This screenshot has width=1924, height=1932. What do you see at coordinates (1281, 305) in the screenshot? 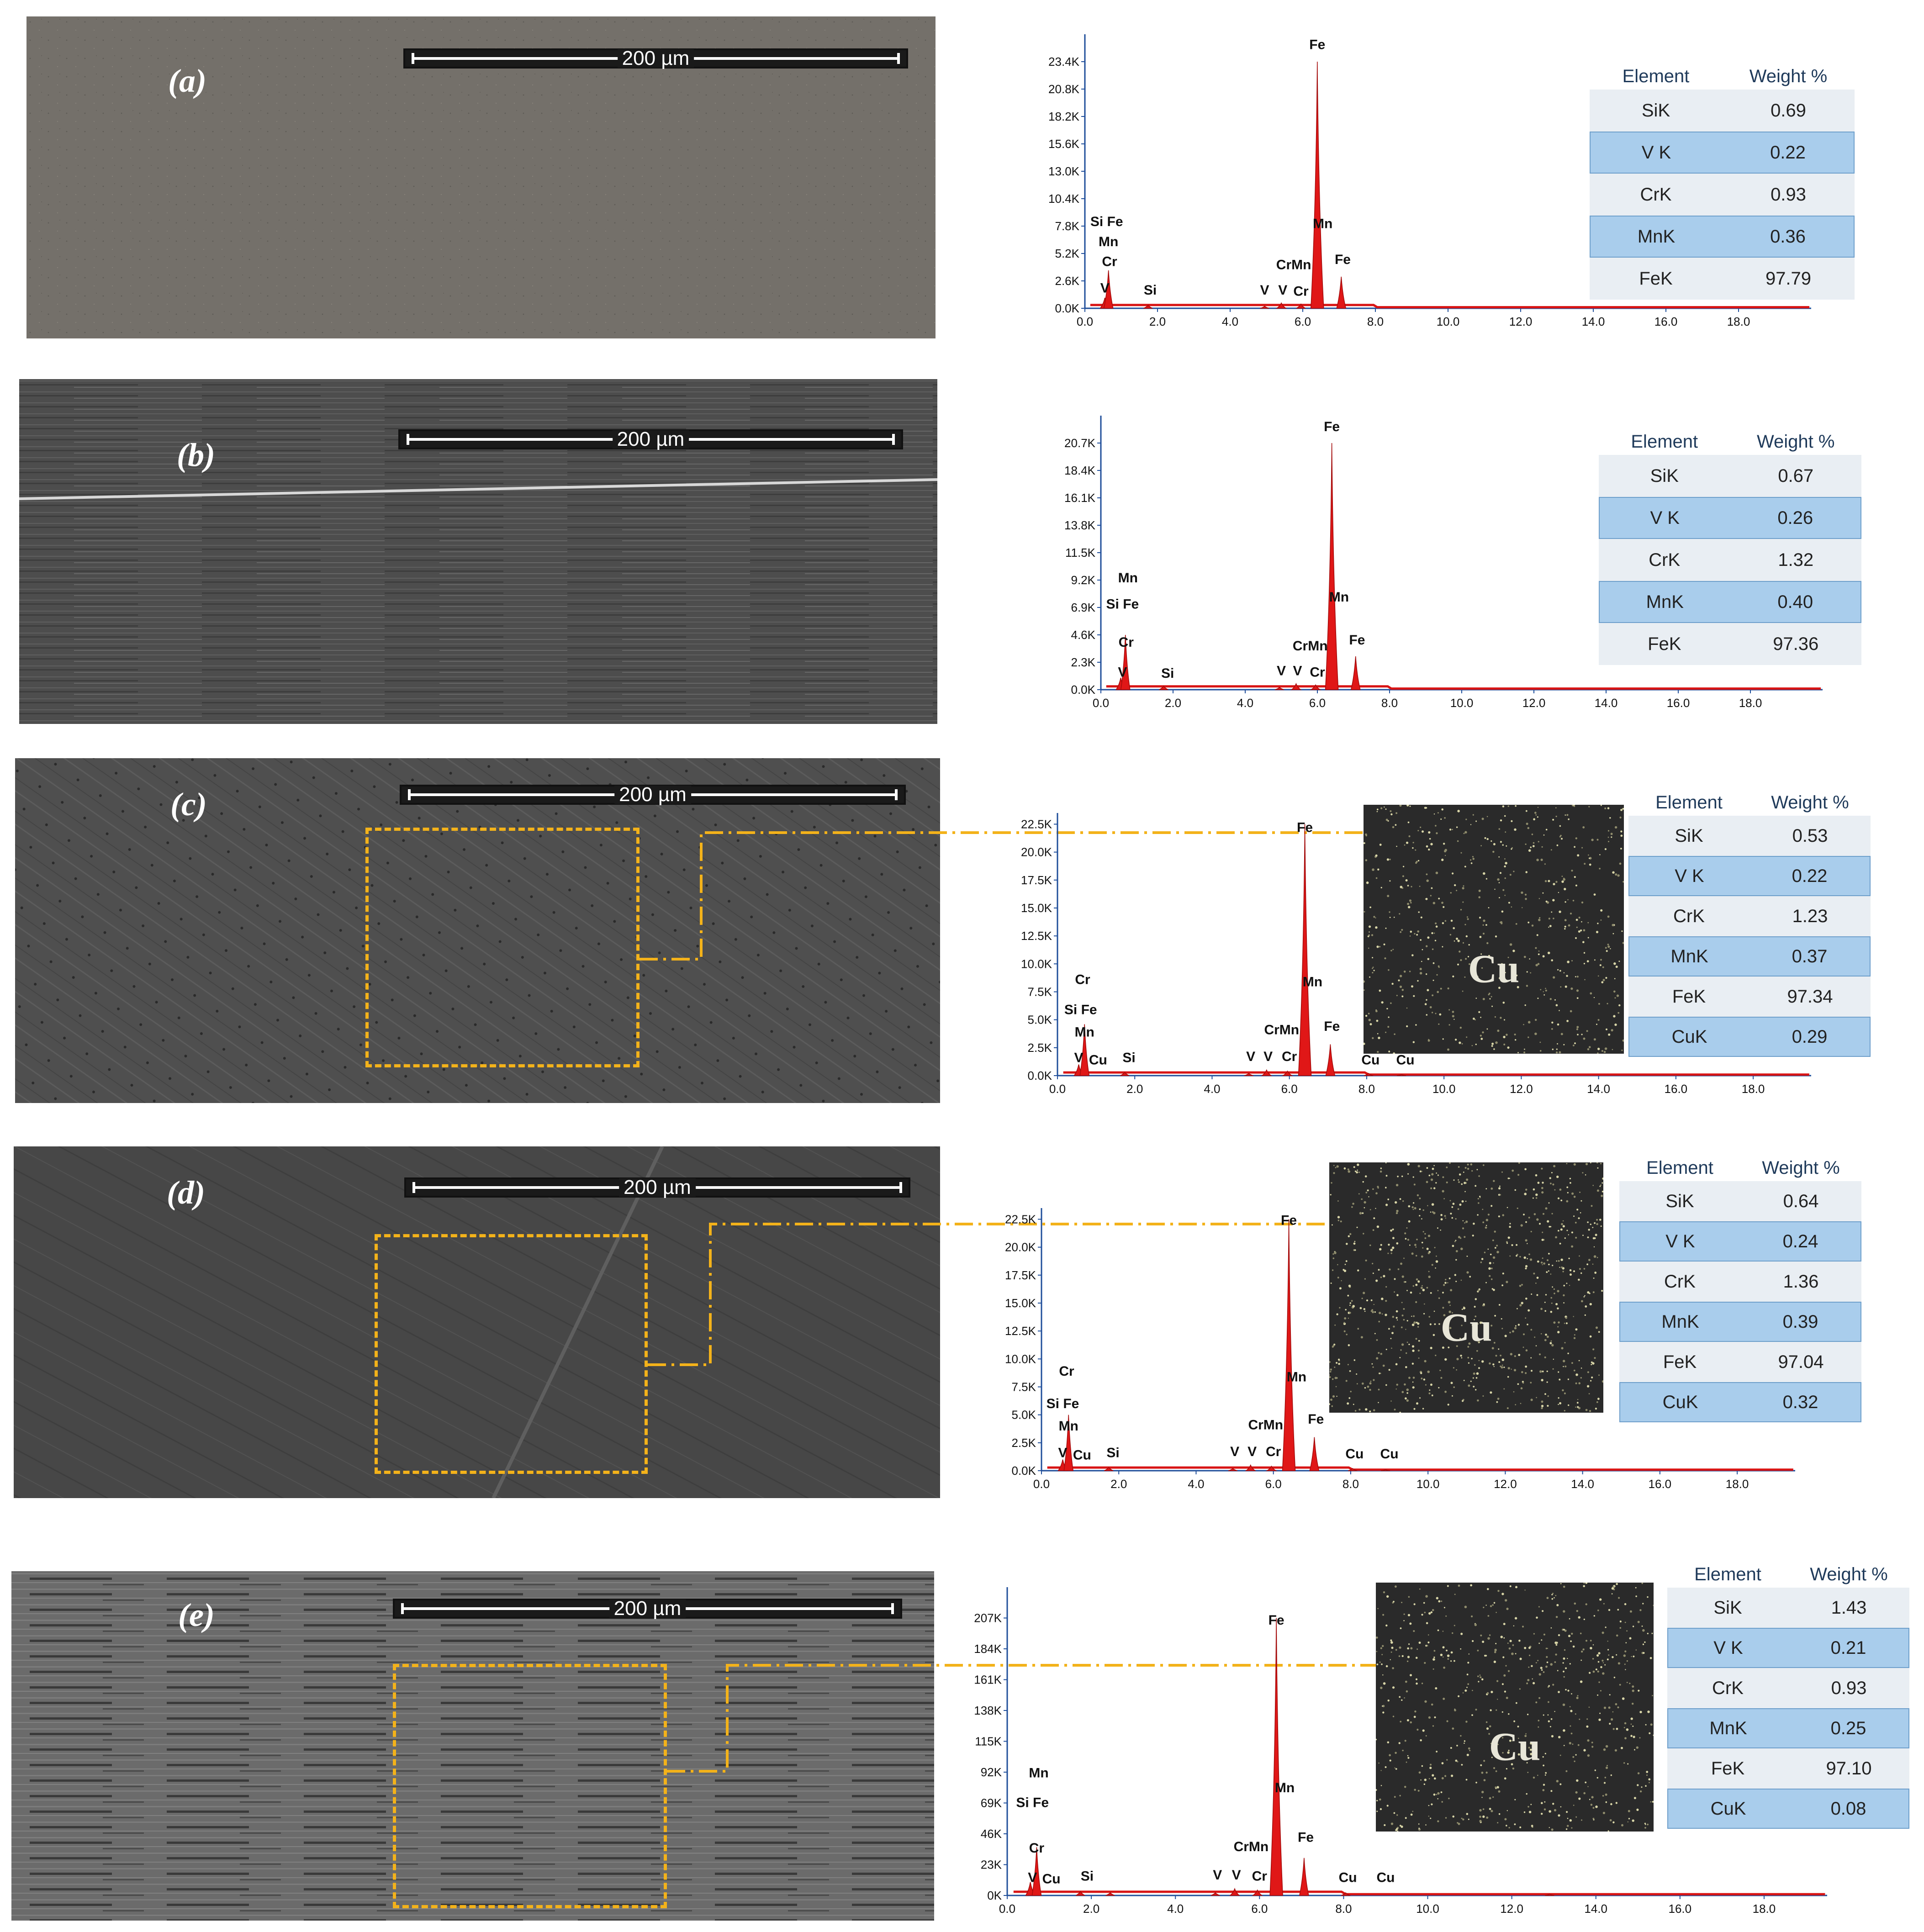
I see `spectrum-peak` at bounding box center [1281, 305].